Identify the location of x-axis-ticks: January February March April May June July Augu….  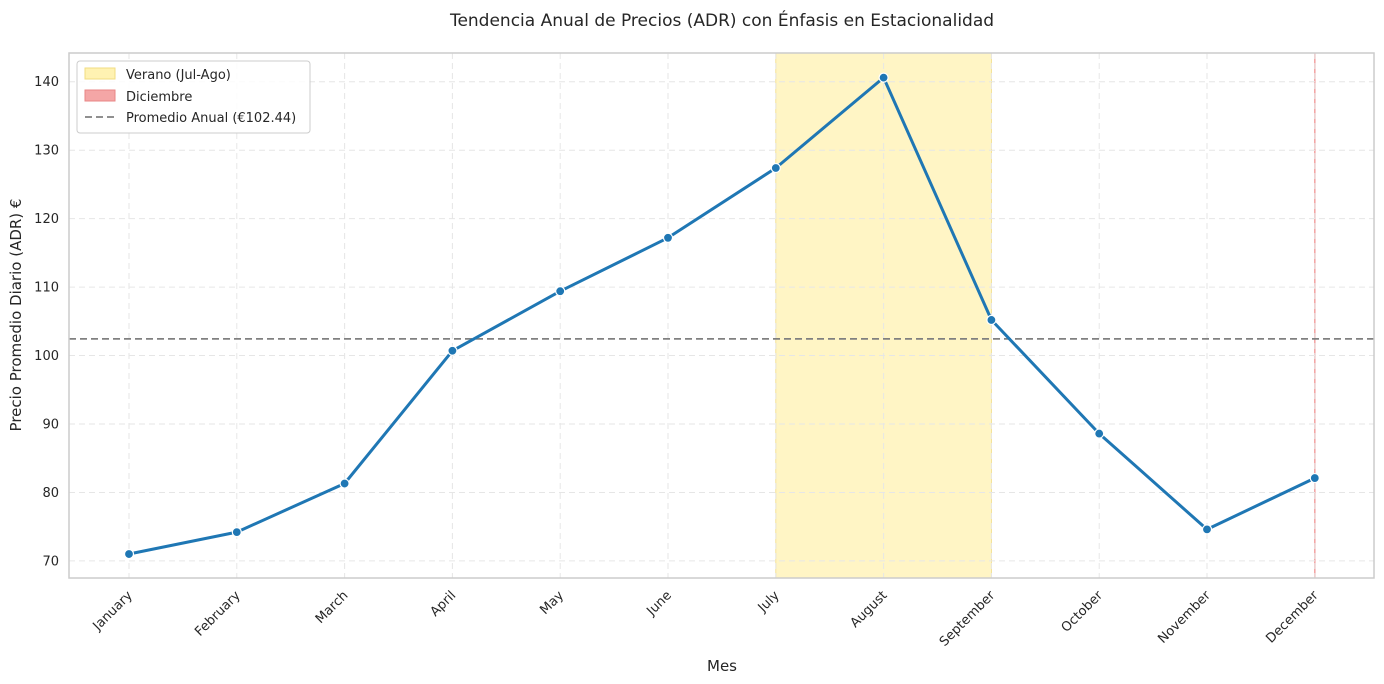
(706, 619).